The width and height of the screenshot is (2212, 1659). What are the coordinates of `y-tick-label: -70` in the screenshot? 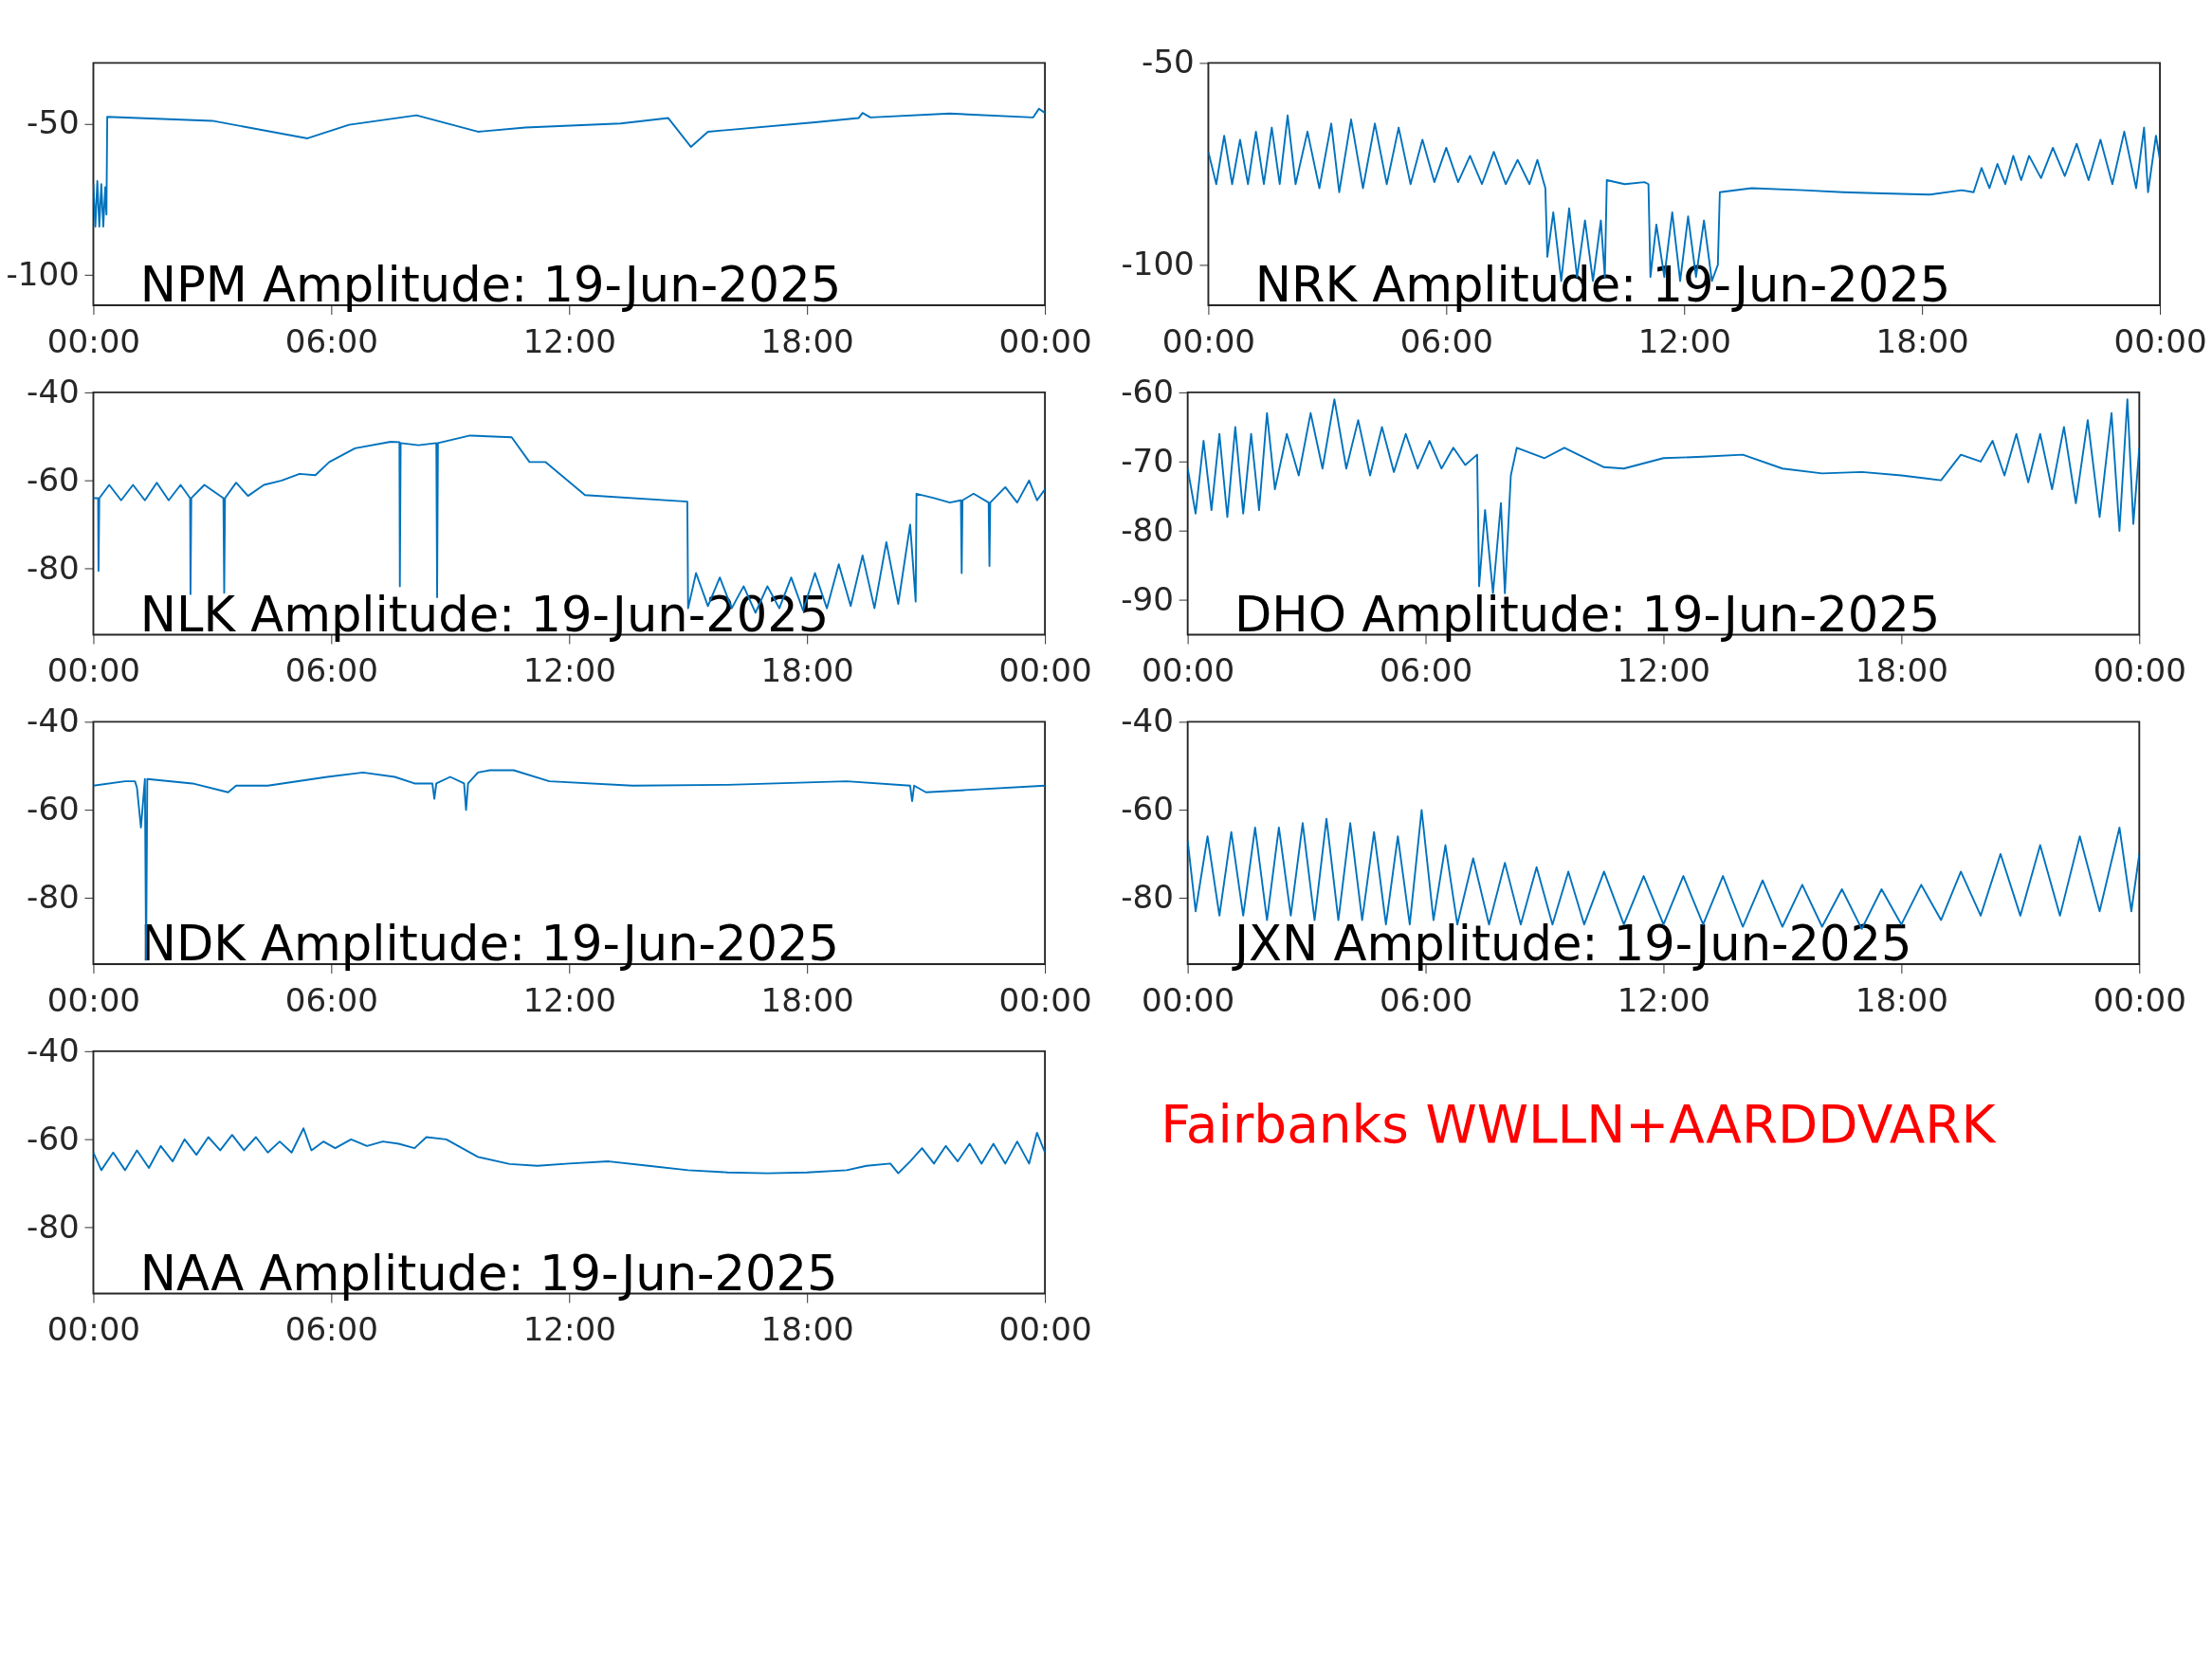 It's located at (1147, 460).